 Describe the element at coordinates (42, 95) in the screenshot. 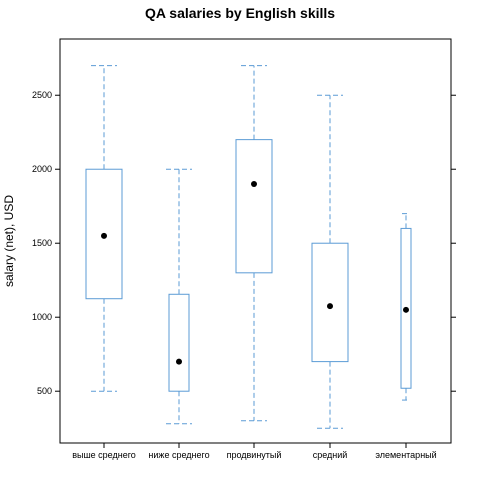

I see `y-tick-label: 2500` at that location.